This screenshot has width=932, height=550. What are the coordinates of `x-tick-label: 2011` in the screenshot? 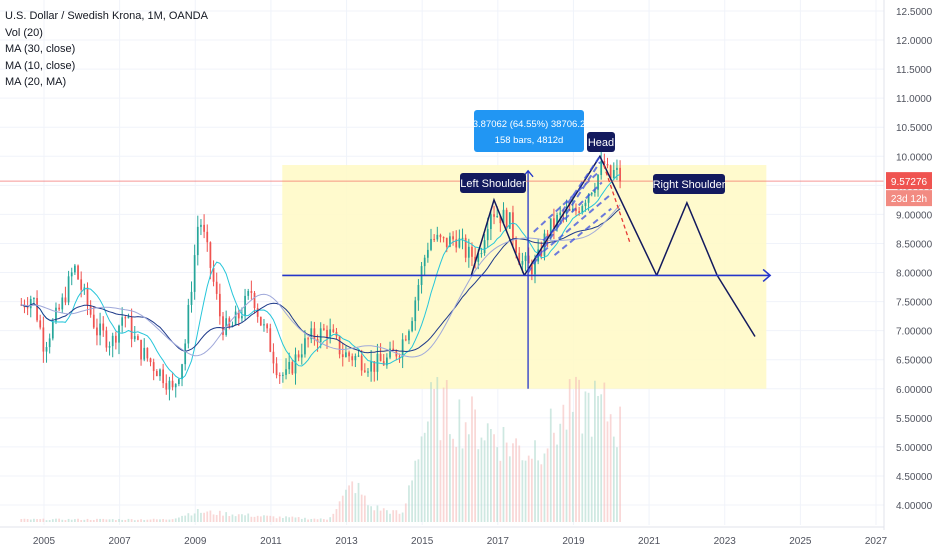 It's located at (271, 541).